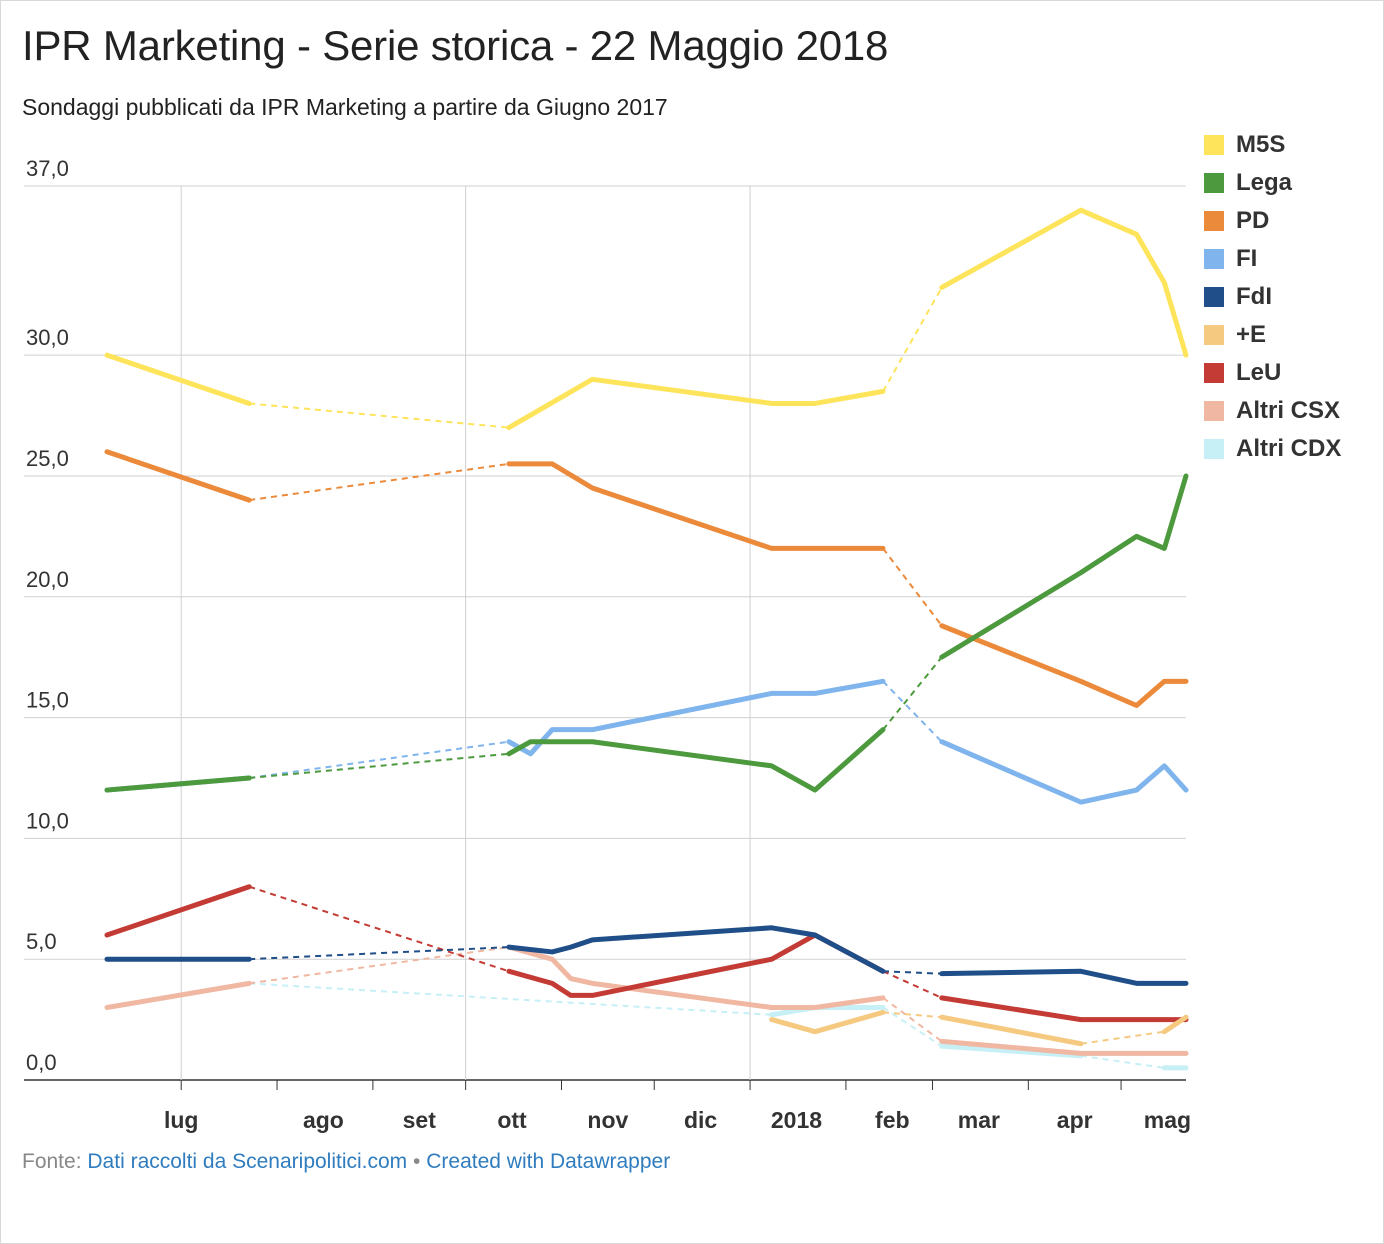  I want to click on footer-prefix: Fonte:, so click(52, 1161).